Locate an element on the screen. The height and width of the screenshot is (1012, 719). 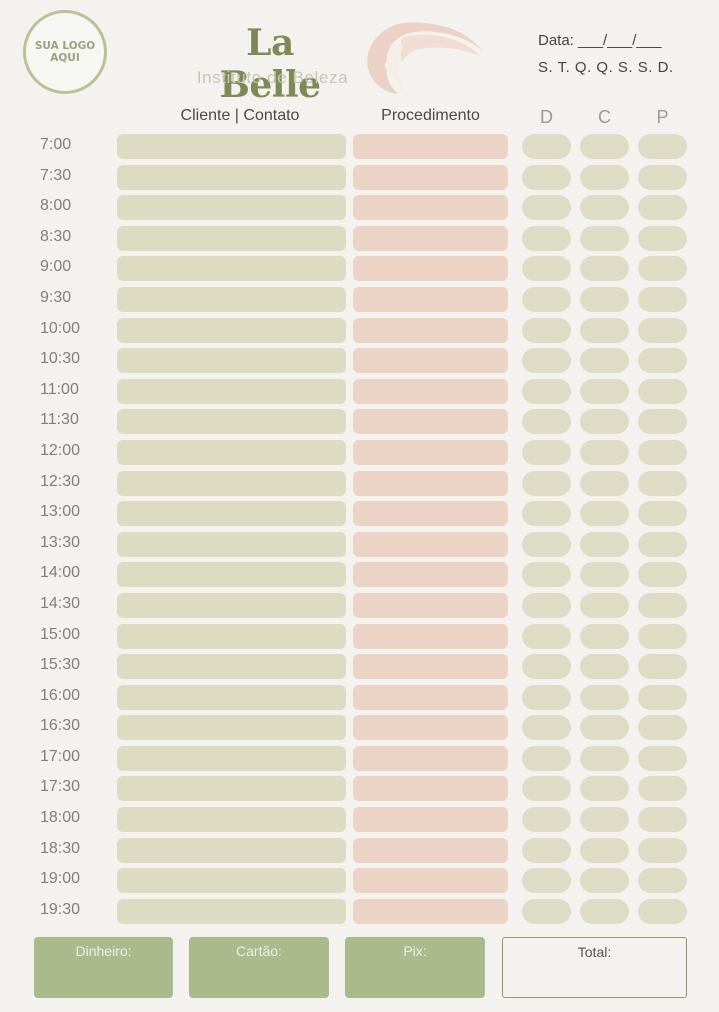
cash-box: Dinheiro: is located at coordinates (103, 967).